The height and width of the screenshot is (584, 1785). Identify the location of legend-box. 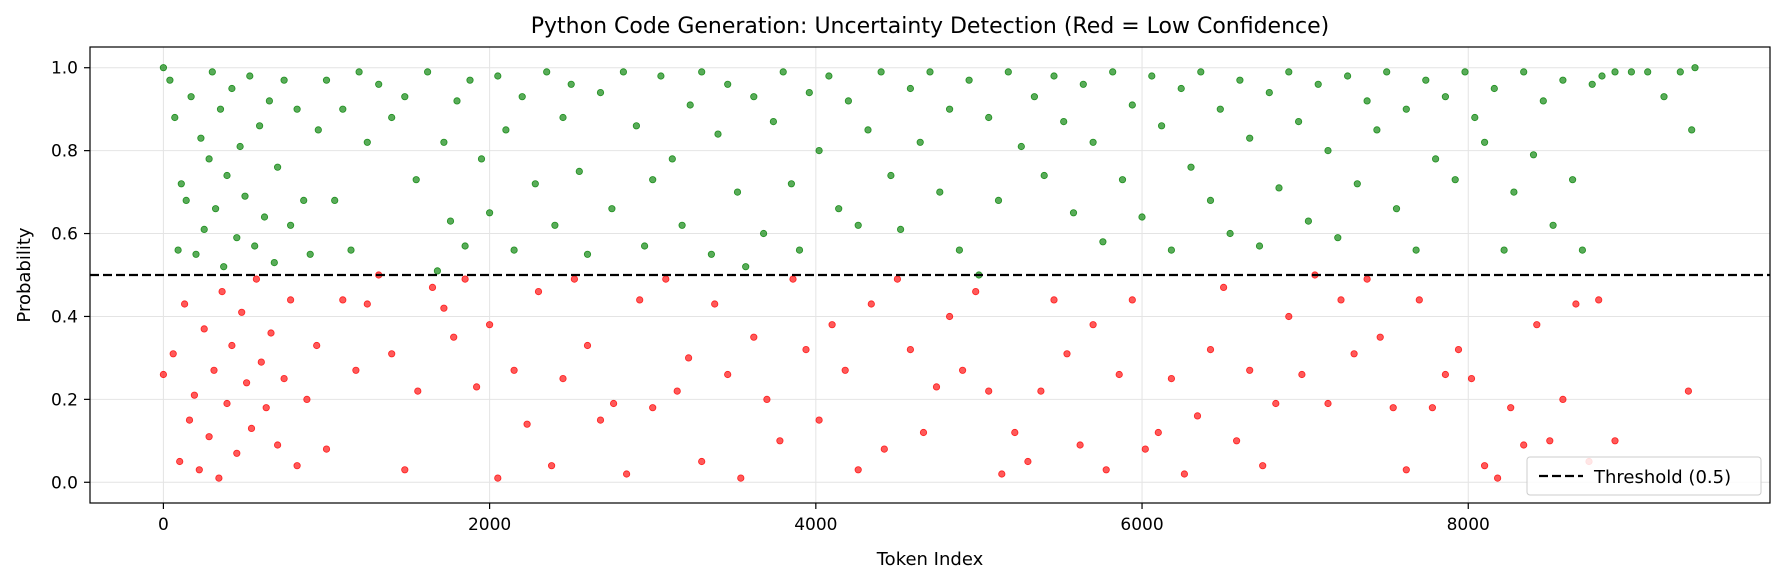
(1644, 476).